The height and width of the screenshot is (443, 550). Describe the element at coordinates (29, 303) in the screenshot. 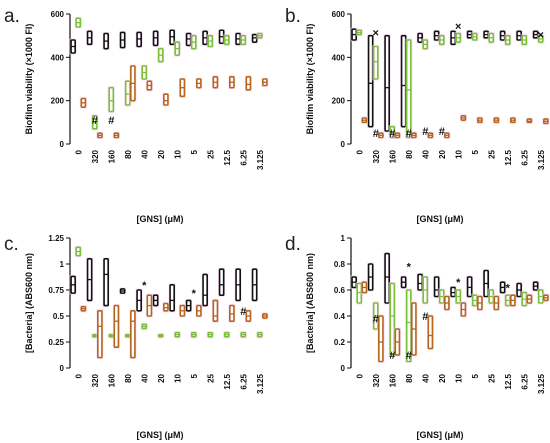

I see `y-axis-label: [Bacteria] (ABS600 nm)` at that location.